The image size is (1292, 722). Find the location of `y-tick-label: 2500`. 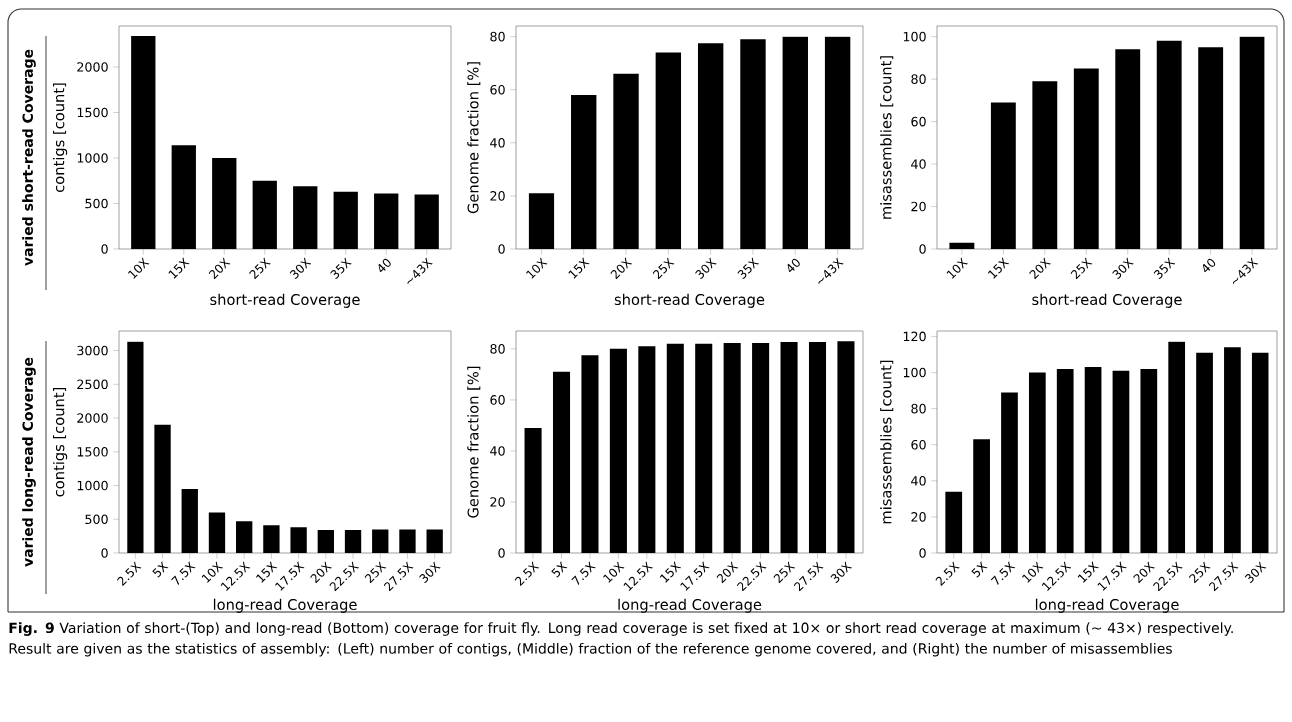

y-tick-label: 2500 is located at coordinates (92, 384).